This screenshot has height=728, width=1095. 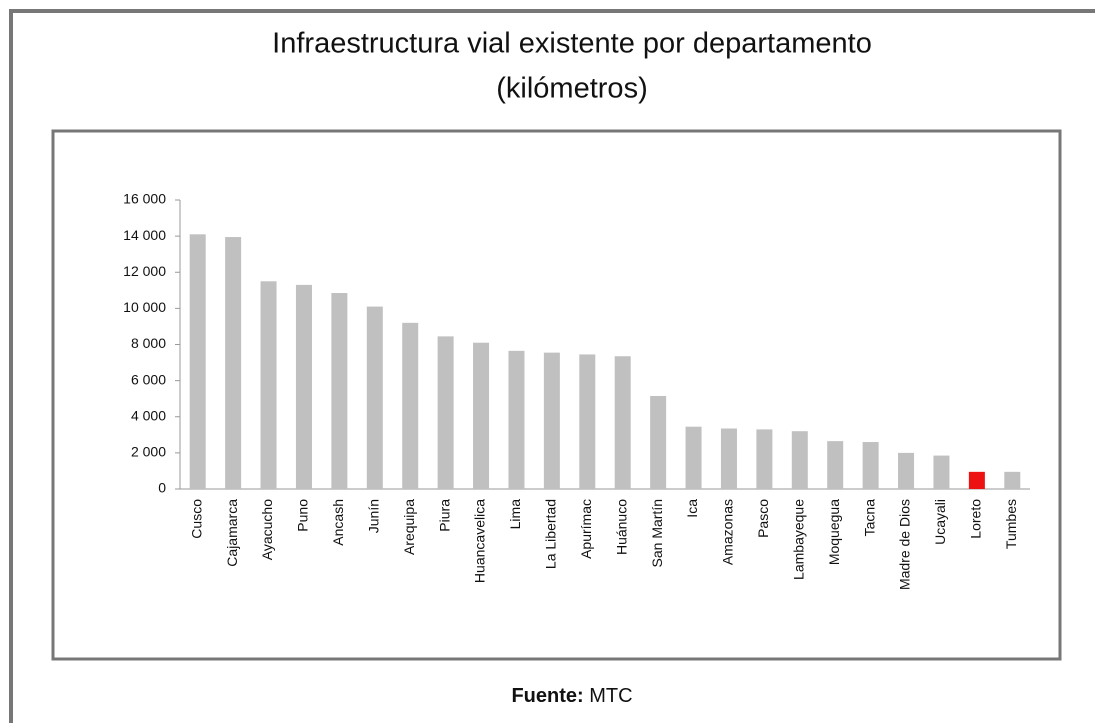 What do you see at coordinates (869, 518) in the screenshot?
I see `x-tick-label: Tacna` at bounding box center [869, 518].